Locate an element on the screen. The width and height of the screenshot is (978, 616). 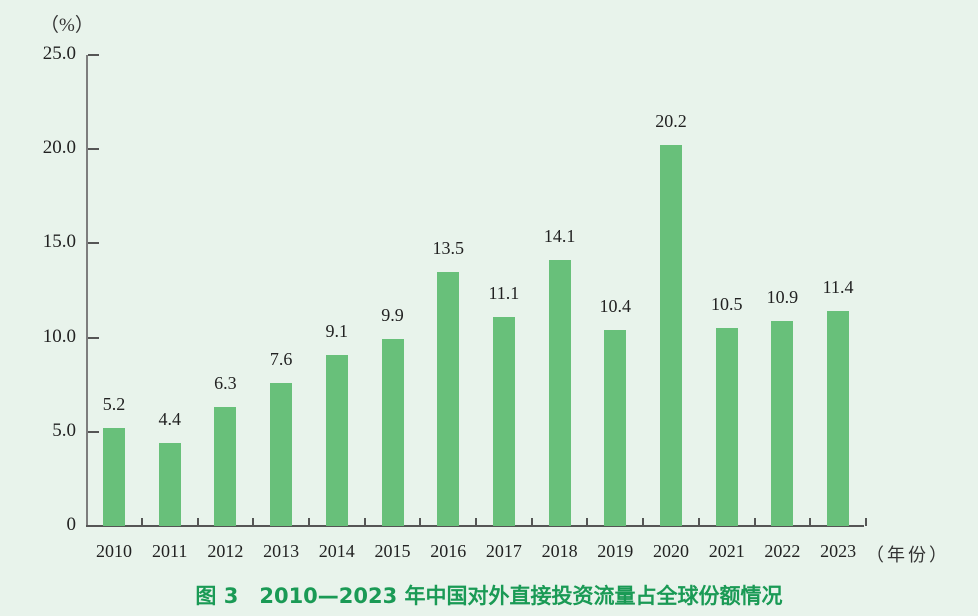
x-tick-label: 2021 is located at coordinates (726, 551).